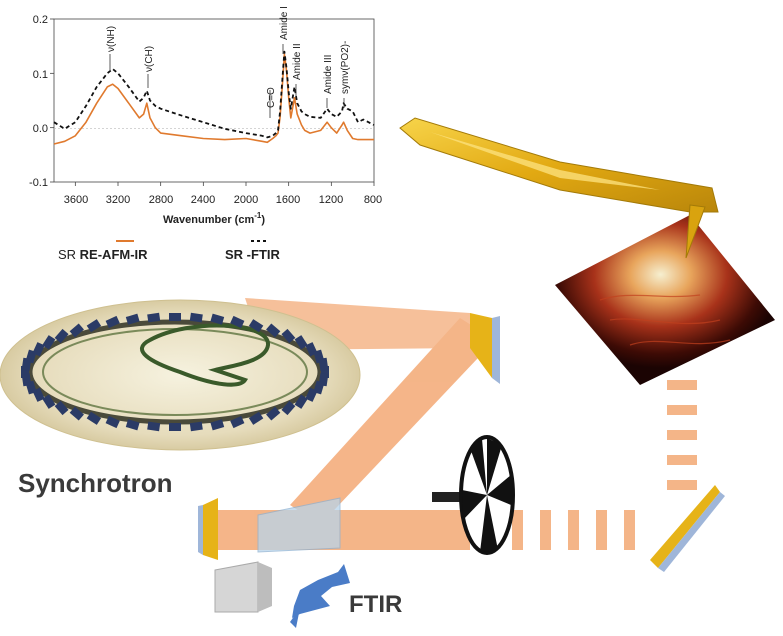 The width and height of the screenshot is (783, 636). I want to click on annotation-ch: ν(CH), so click(149, 59).